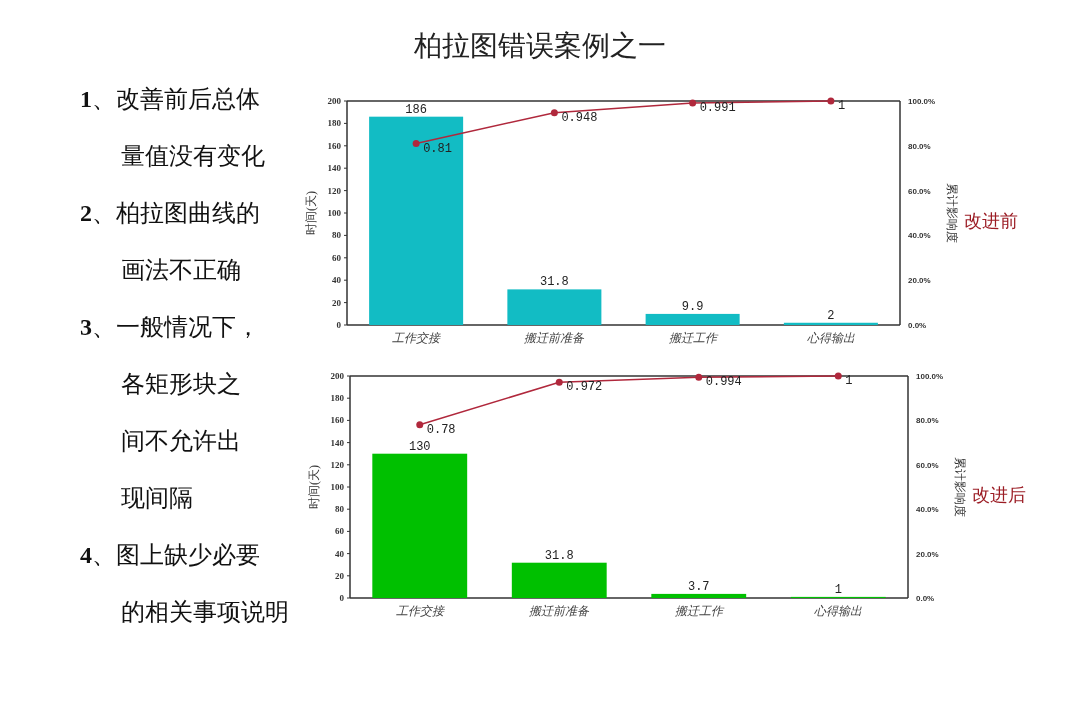  Describe the element at coordinates (419, 446) in the screenshot. I see `data-label: 130` at that location.